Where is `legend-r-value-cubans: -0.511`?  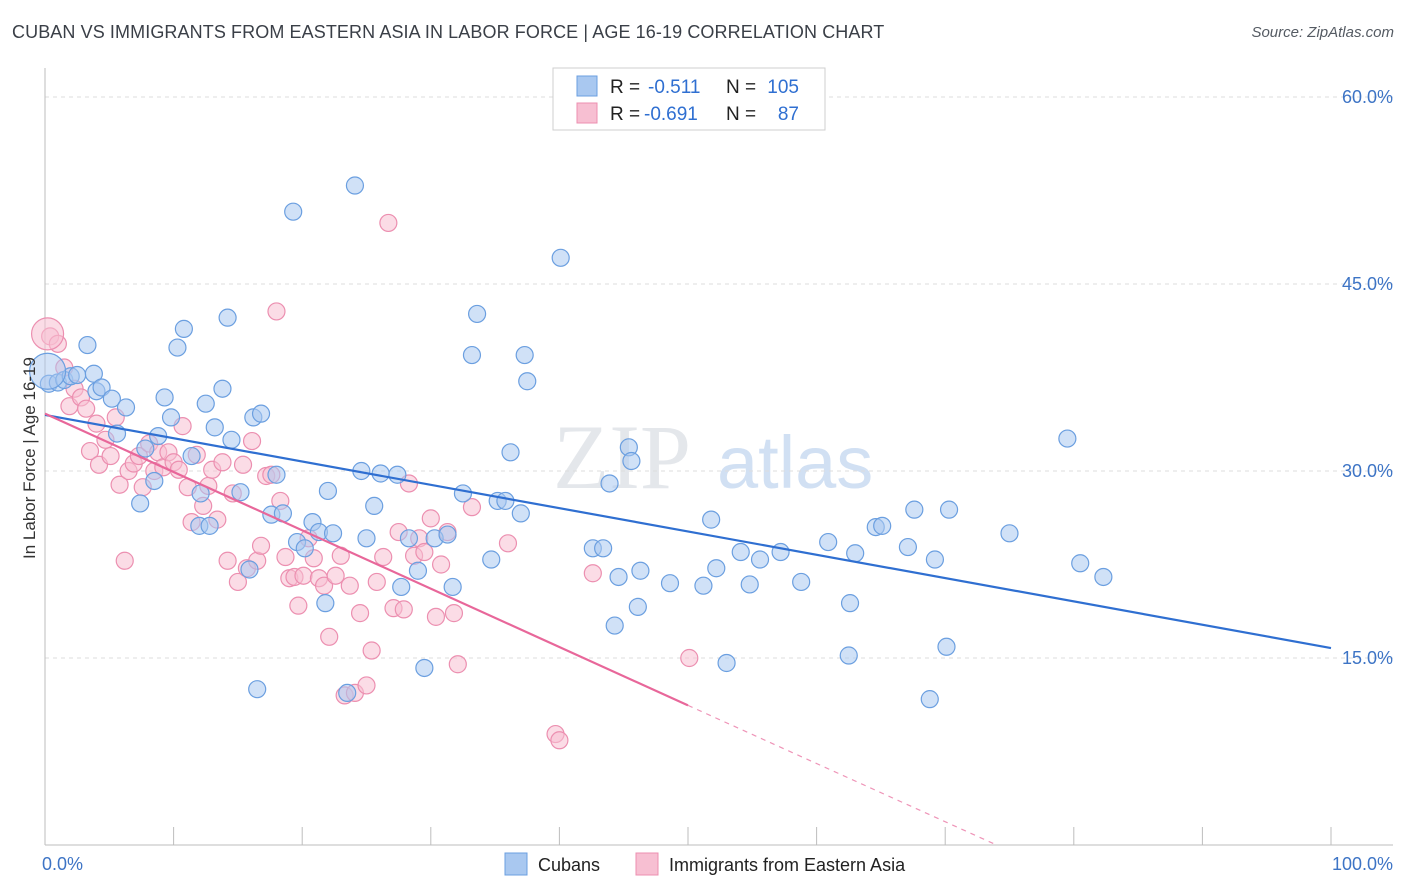 legend-r-value-cubans: -0.511 is located at coordinates (674, 87).